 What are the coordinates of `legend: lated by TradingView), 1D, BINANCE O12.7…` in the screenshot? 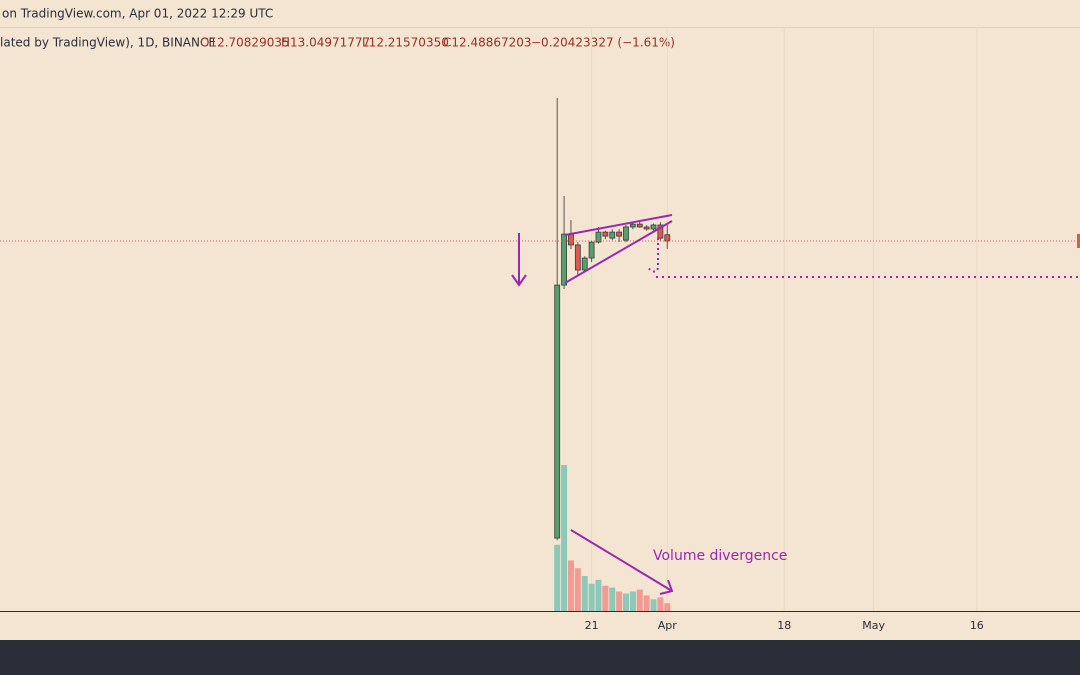 It's located at (337, 43).